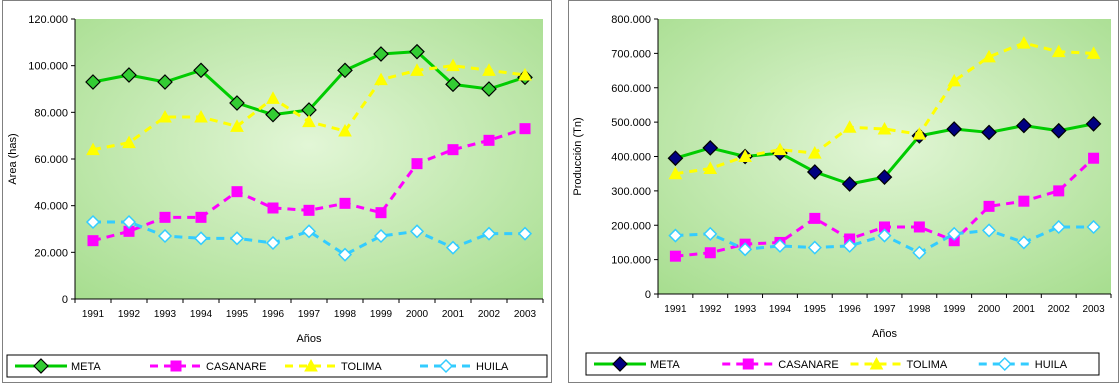  What do you see at coordinates (51, 160) in the screenshot?
I see `y-tick-label: 60.000` at bounding box center [51, 160].